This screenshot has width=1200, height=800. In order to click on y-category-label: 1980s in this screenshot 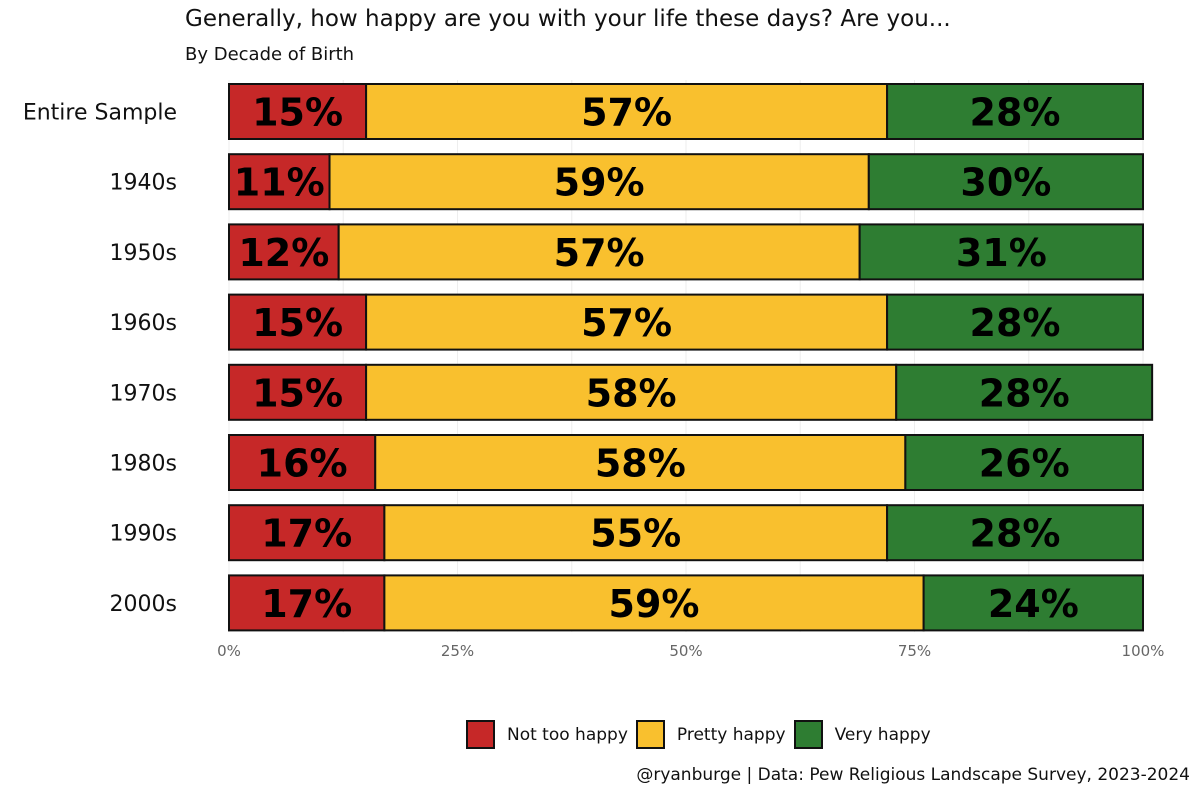, I will do `click(143, 464)`.